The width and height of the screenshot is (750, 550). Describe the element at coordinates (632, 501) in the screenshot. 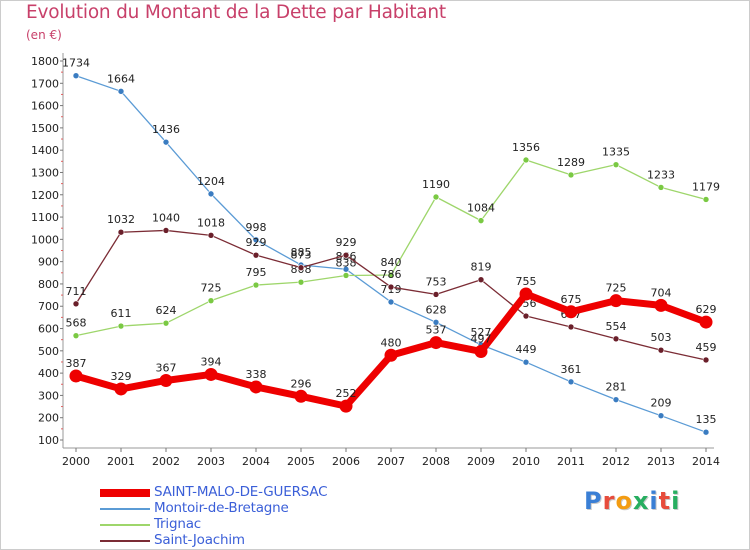

I see `proxiti-logo: Proxiti` at that location.